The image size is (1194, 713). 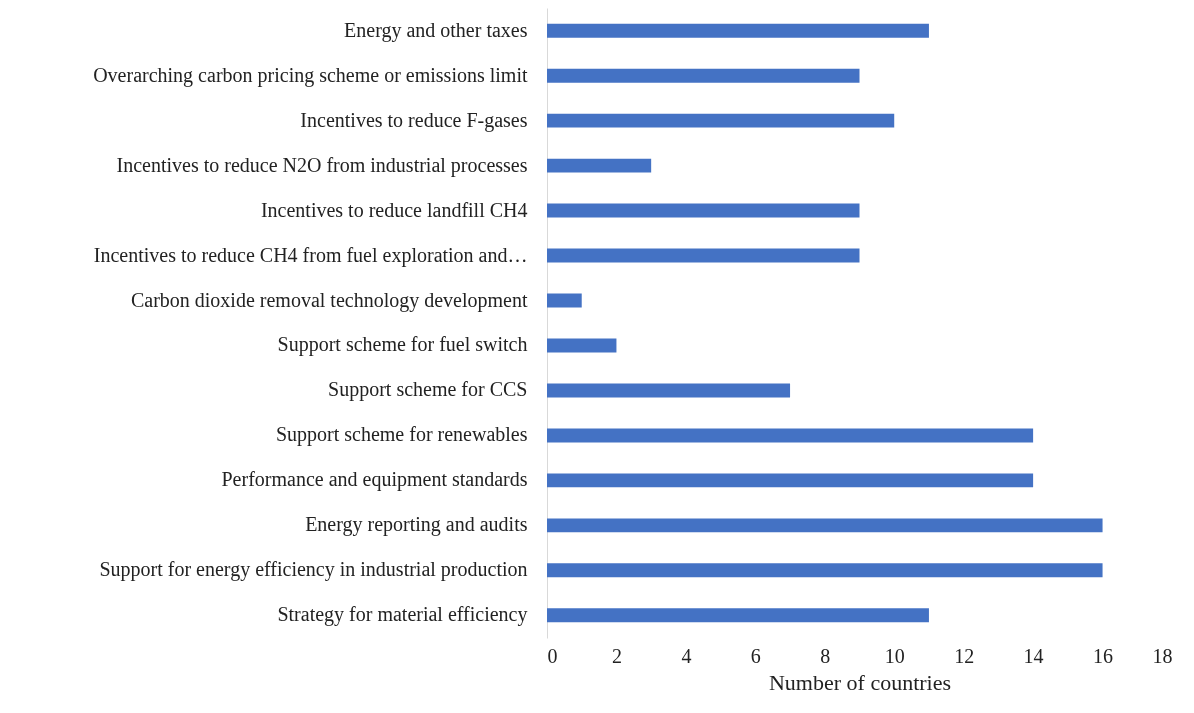 What do you see at coordinates (402, 345) in the screenshot?
I see `y-tick-label: Support scheme for fuel switch` at bounding box center [402, 345].